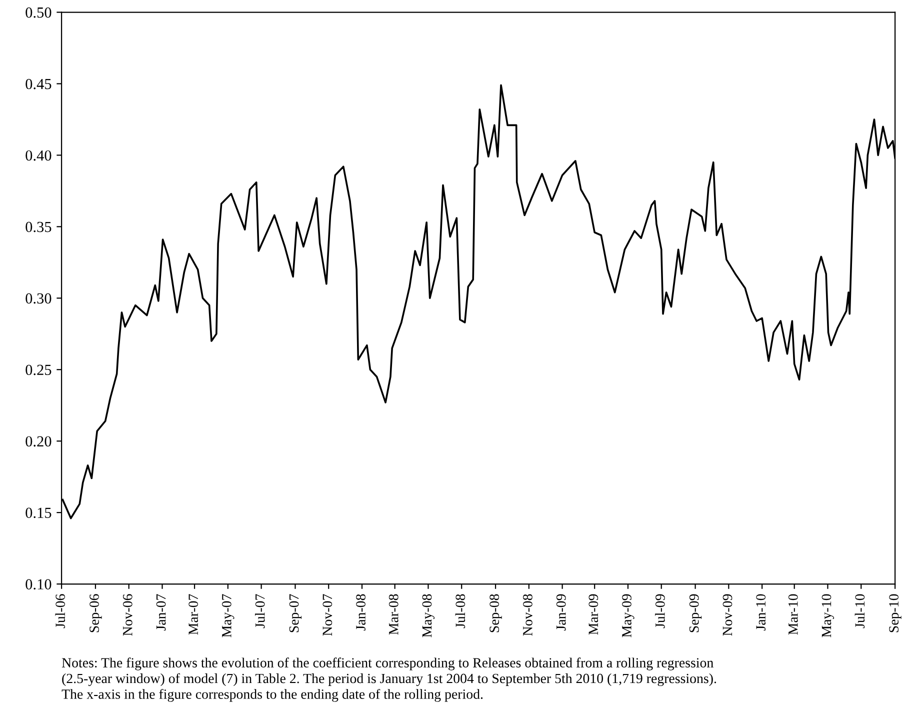 The image size is (905, 721). I want to click on text: Notes: The figure shows the evolution of the coefficient corresponding to Releases obtained from a rolling regression (2.5-year window) of model (7) in Table 2. The period is January 1st 2004 to September 5th 2010 (1,719 regressions). The x-axis in the figure corresponds to the ending date of the rolling period., so click(389, 680).